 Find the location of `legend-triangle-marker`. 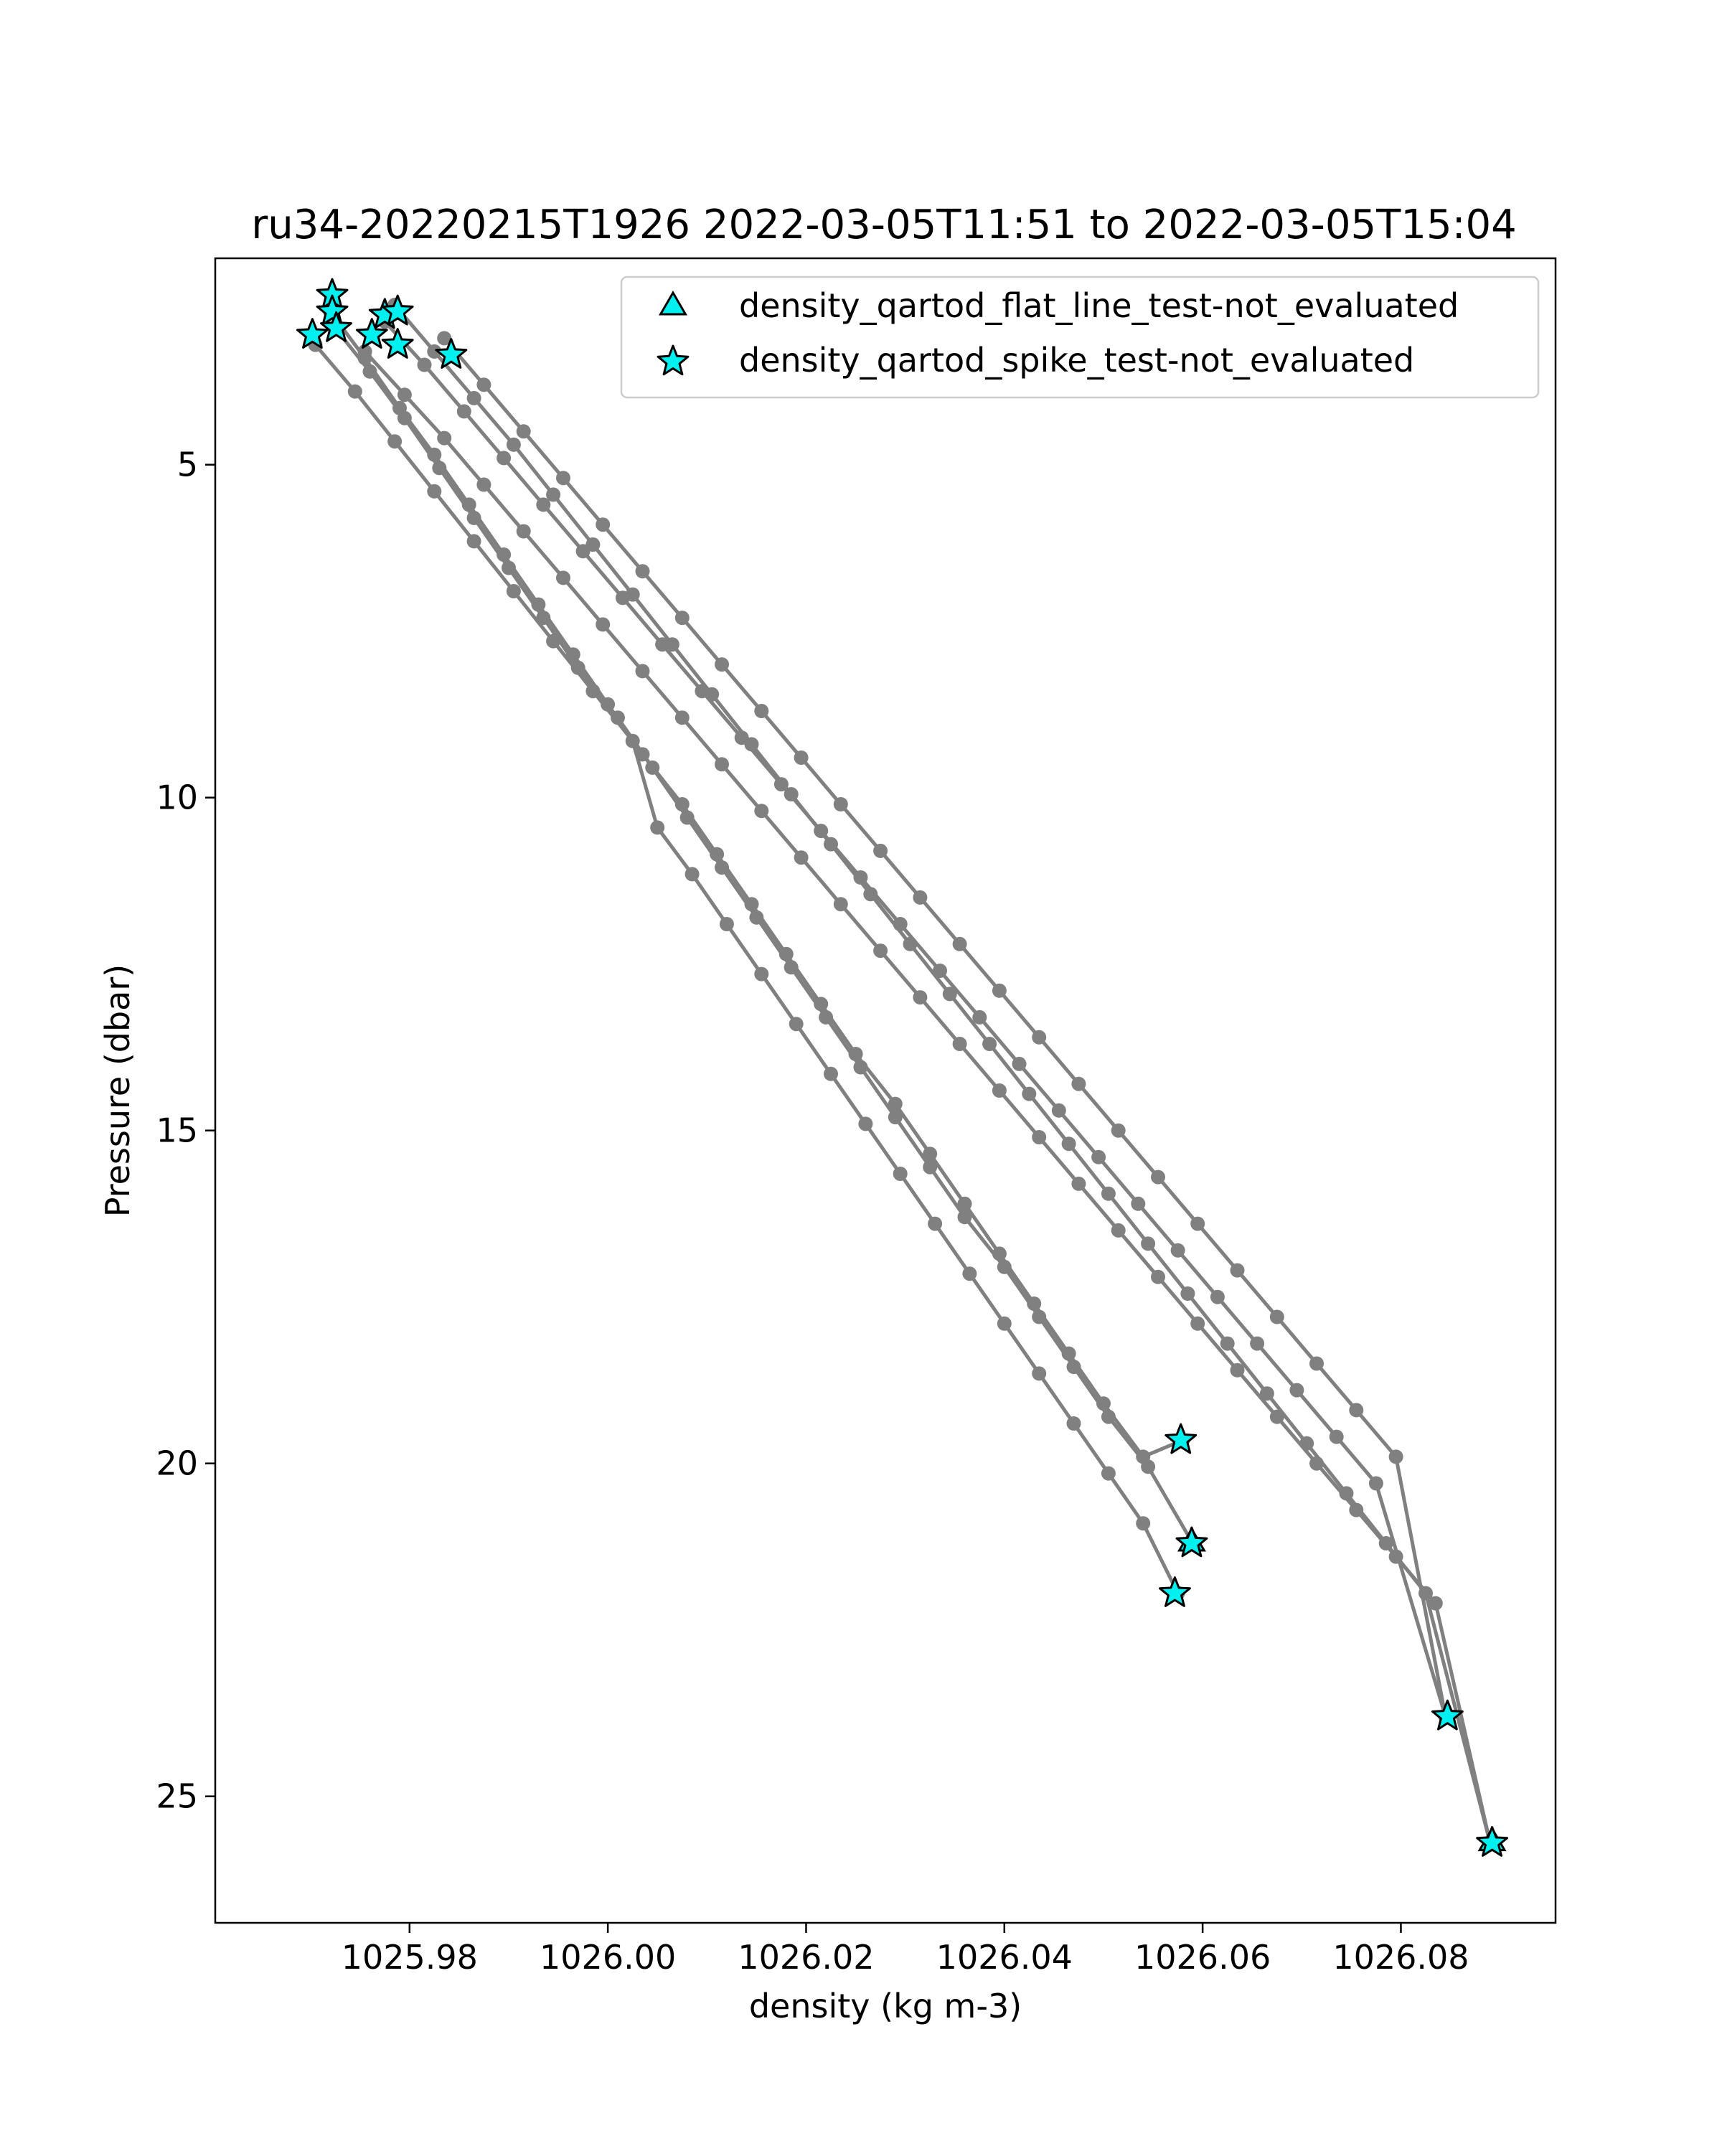

legend-triangle-marker is located at coordinates (673, 304).